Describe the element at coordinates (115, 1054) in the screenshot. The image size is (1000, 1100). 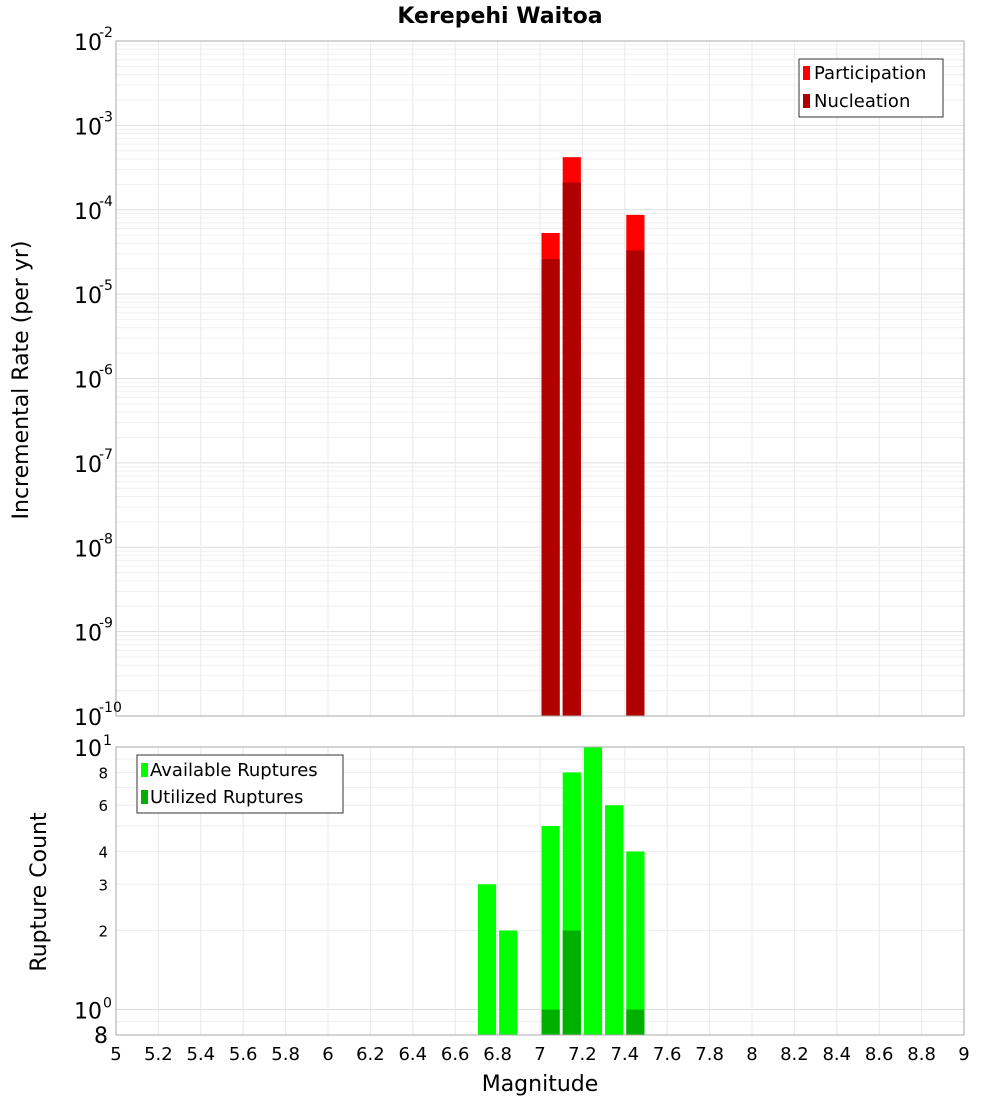
I see `x-tick-label: 5` at that location.